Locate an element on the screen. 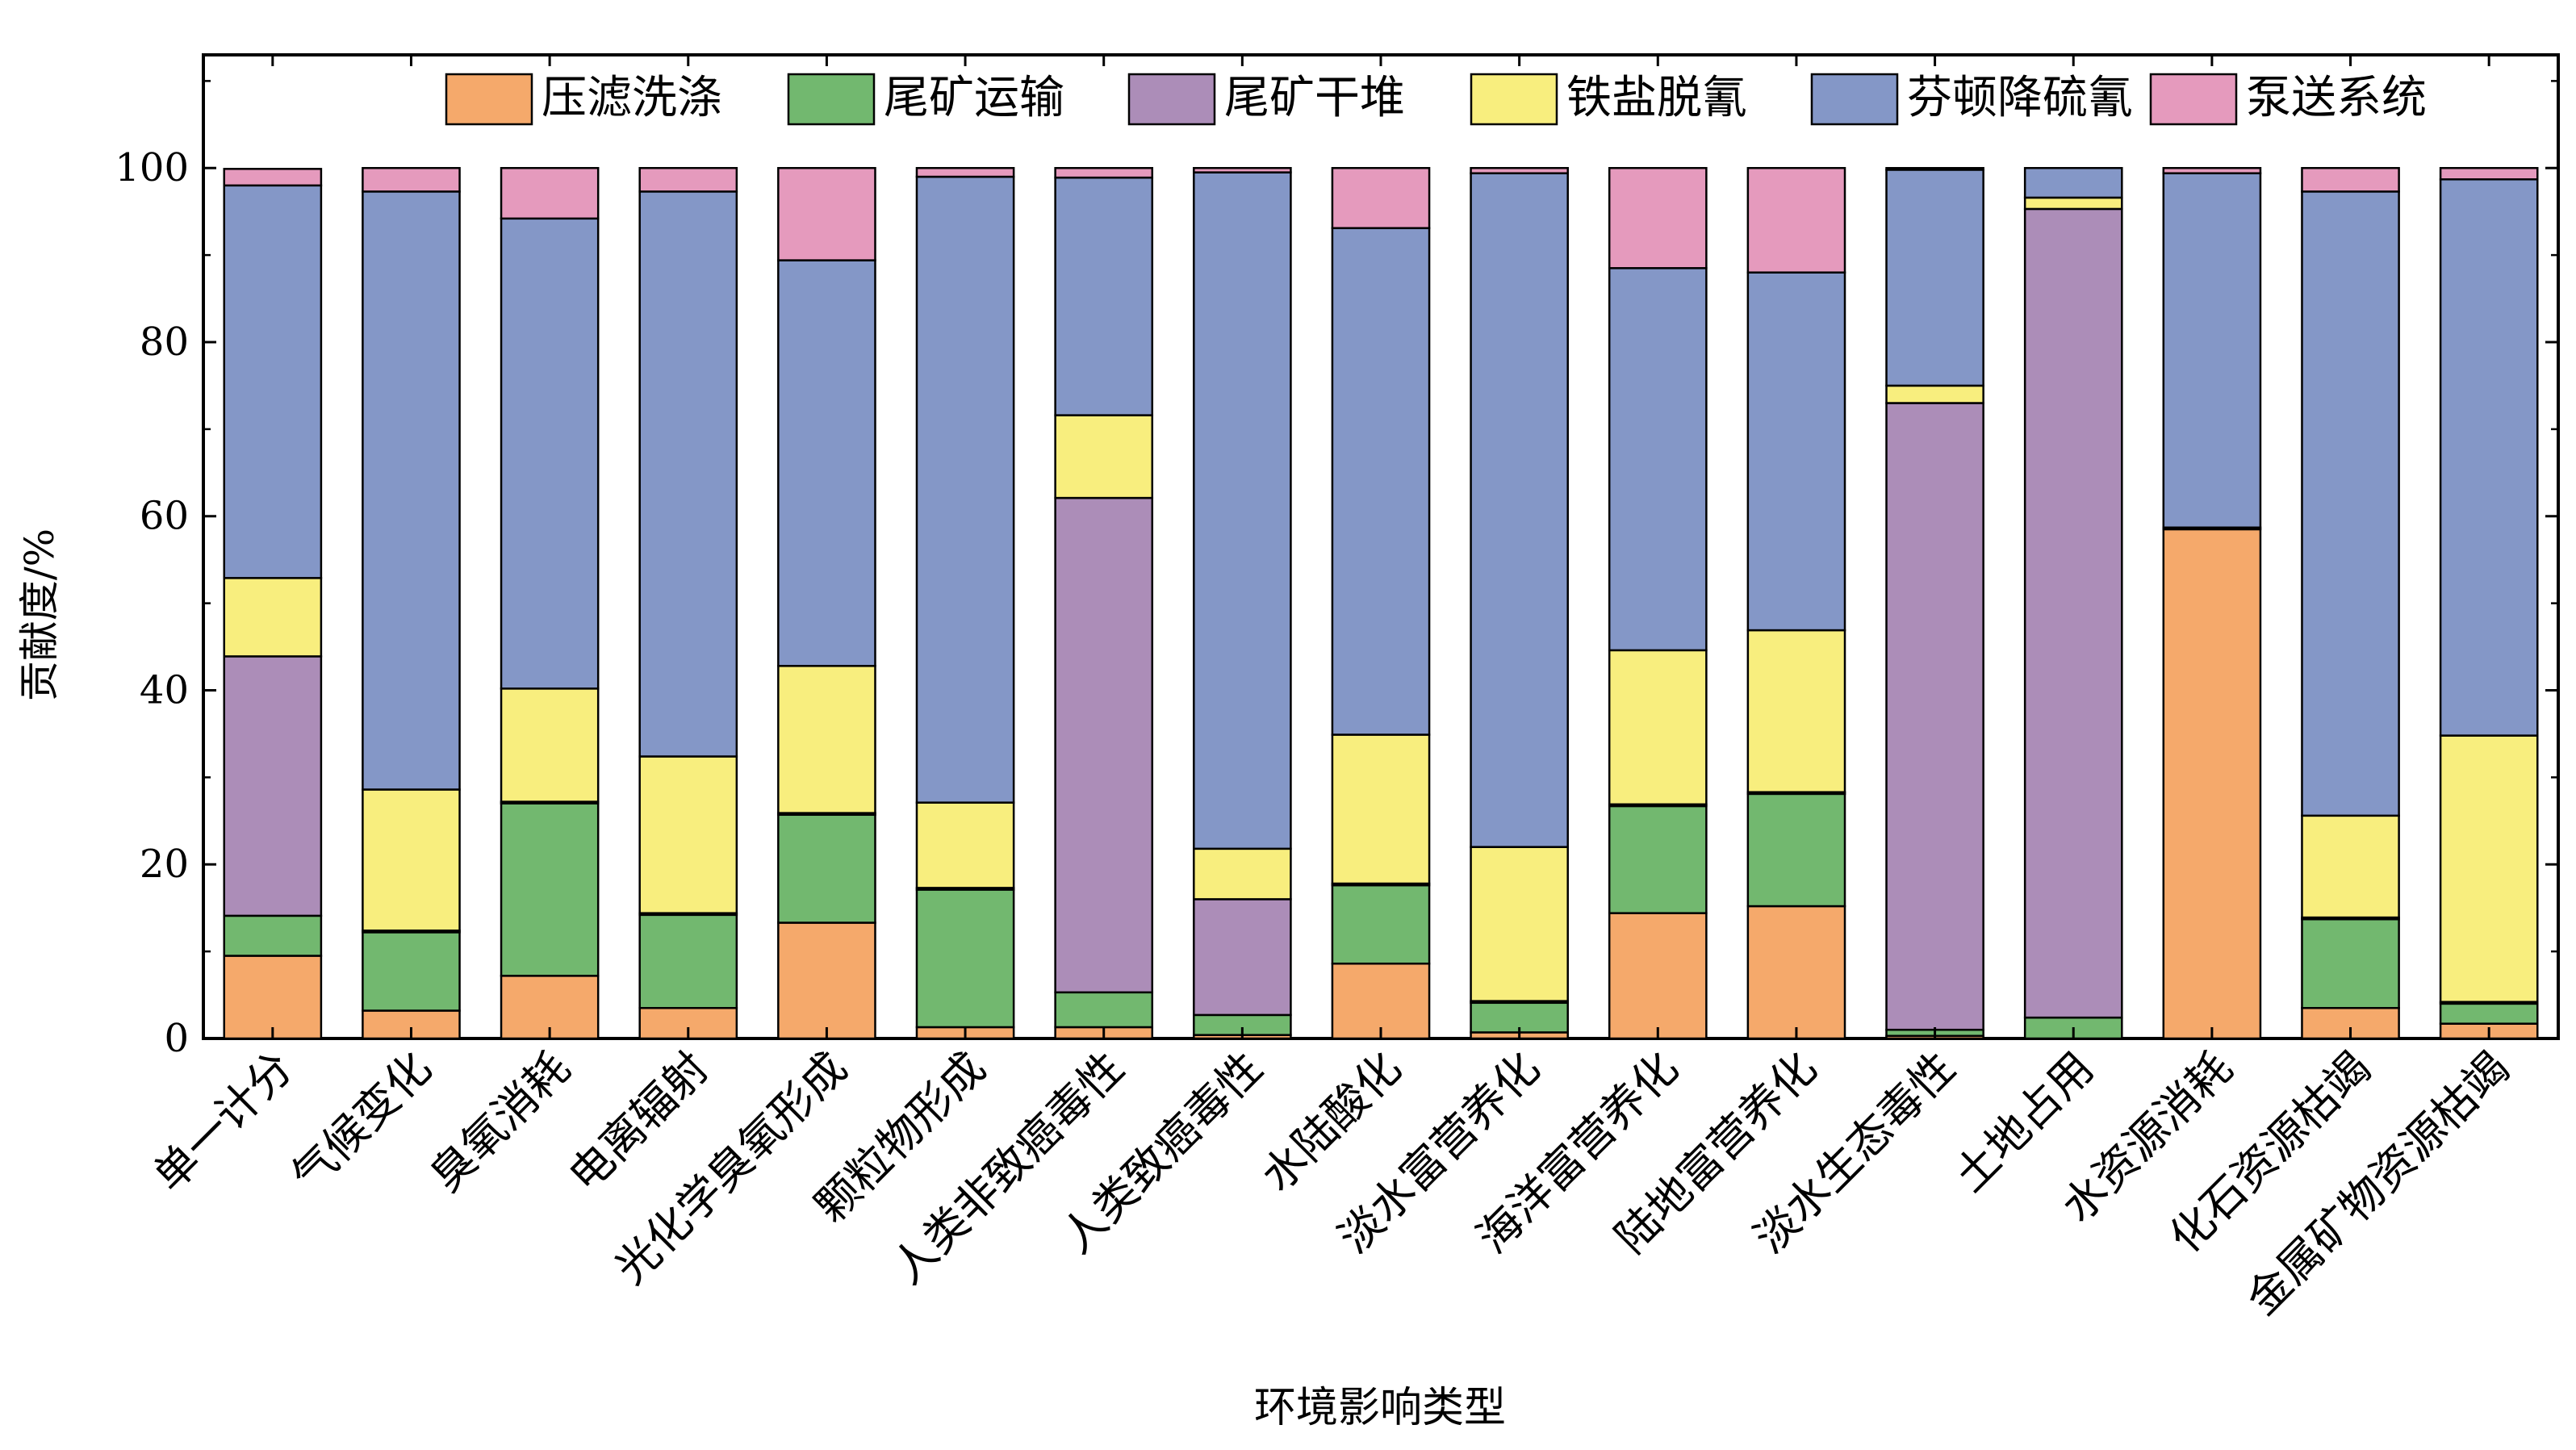 The image size is (2576, 1450). y-axis-label: 贡献度/% is located at coordinates (39, 615).